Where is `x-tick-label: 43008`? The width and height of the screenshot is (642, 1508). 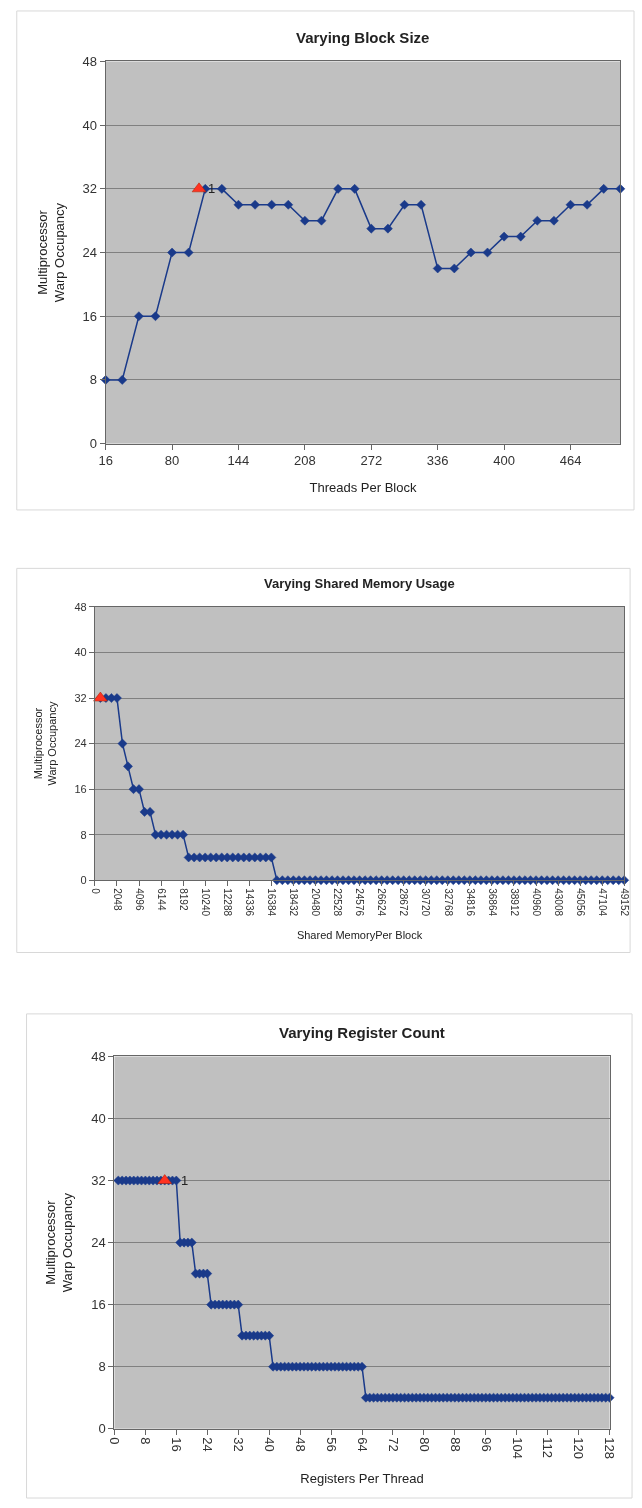 x-tick-label: 43008 is located at coordinates (558, 902).